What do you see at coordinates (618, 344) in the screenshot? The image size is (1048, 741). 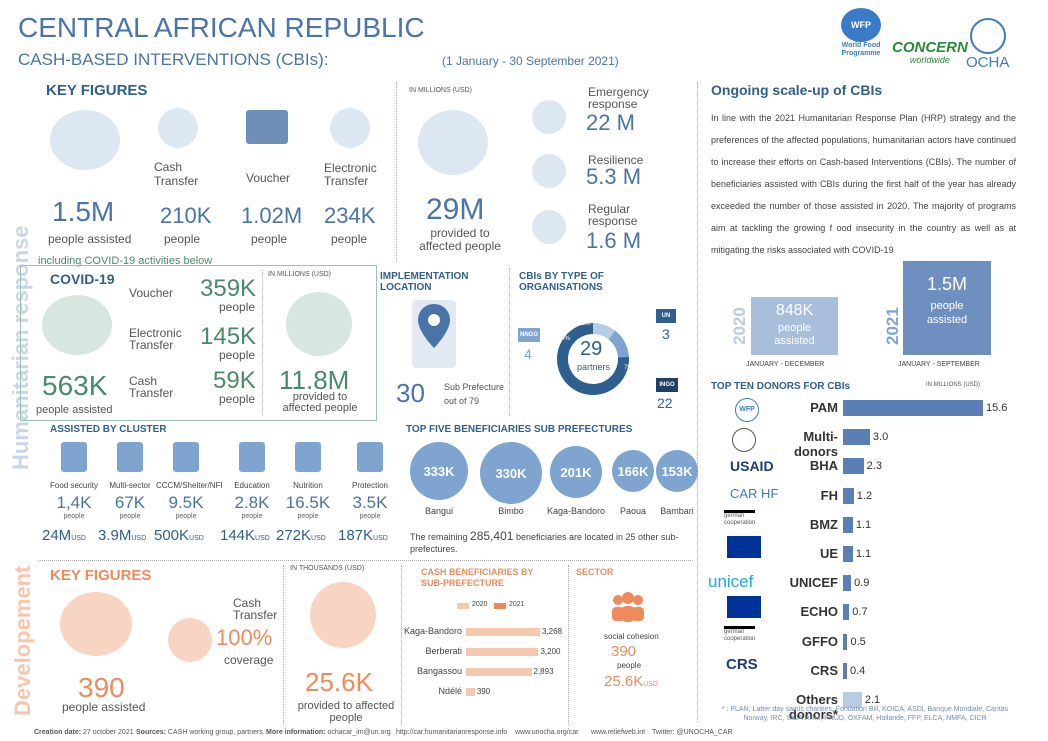 I see `nngo-segment` at bounding box center [618, 344].